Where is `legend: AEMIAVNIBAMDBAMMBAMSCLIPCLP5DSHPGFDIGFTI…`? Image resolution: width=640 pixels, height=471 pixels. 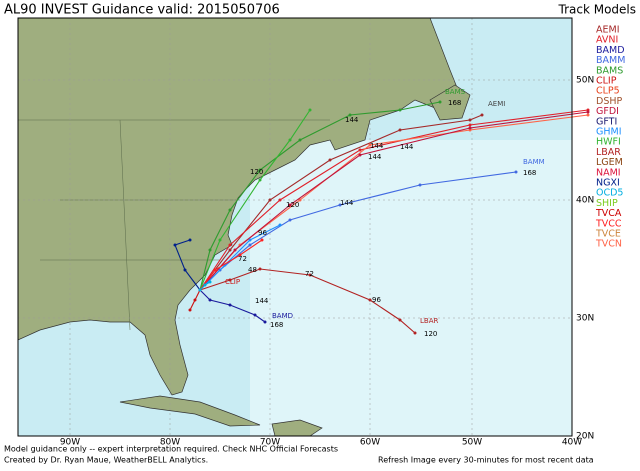 legend: AEMIAVNIBAMDBAMMBAMSCLIPCLP5DSHPGFDIGFTI… is located at coordinates (610, 137).